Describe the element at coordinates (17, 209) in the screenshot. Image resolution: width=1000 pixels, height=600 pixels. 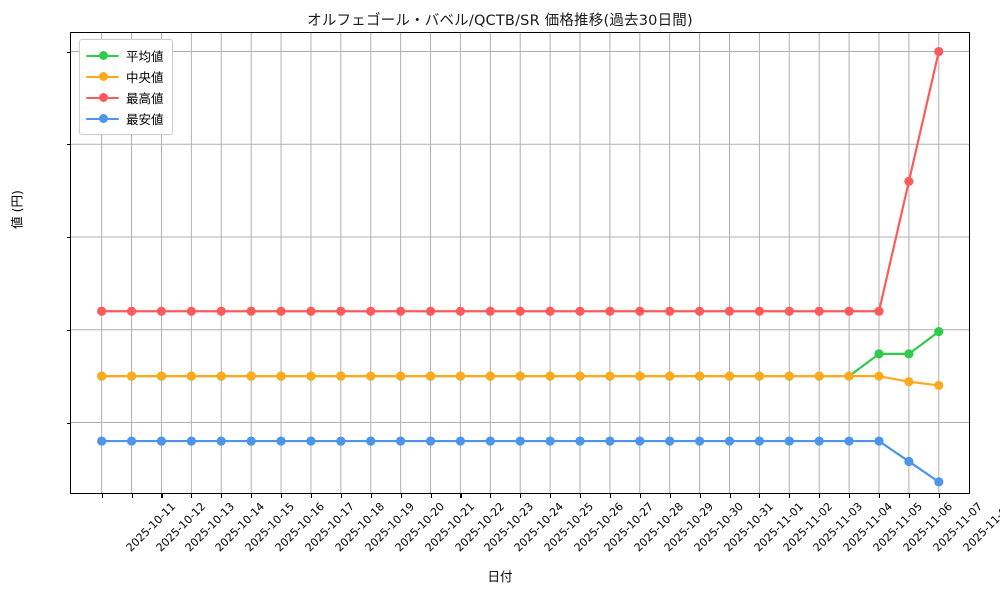
I see `y-axis-label: 値 (円)` at that location.